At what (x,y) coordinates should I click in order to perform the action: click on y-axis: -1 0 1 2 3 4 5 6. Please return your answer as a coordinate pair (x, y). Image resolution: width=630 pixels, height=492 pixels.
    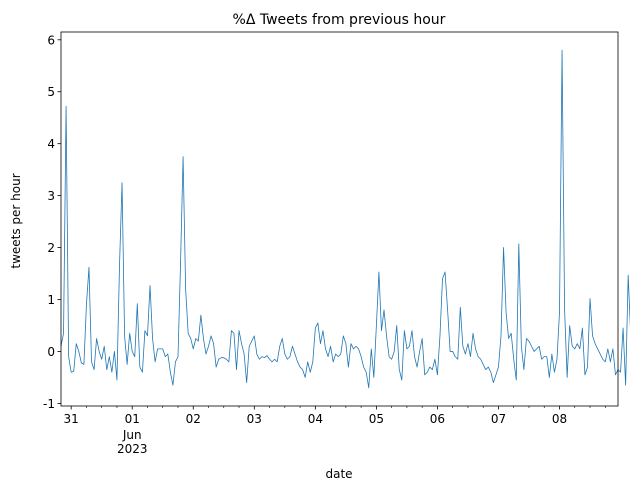
    Looking at the image, I should click on (52, 222).